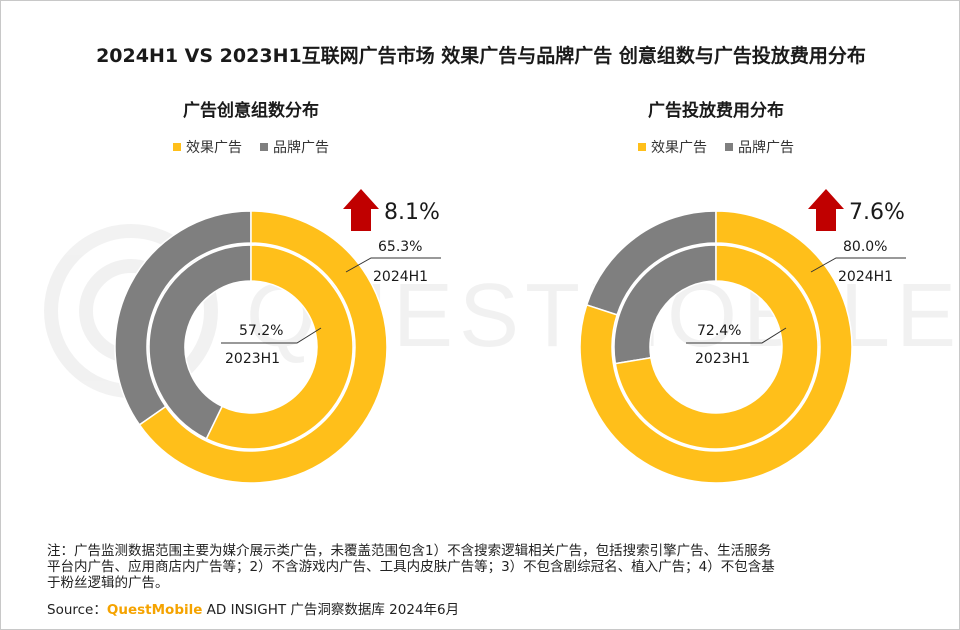 Image resolution: width=960 pixels, height=630 pixels. Describe the element at coordinates (261, 331) in the screenshot. I see `inner-value-label: 57.2%` at that location.